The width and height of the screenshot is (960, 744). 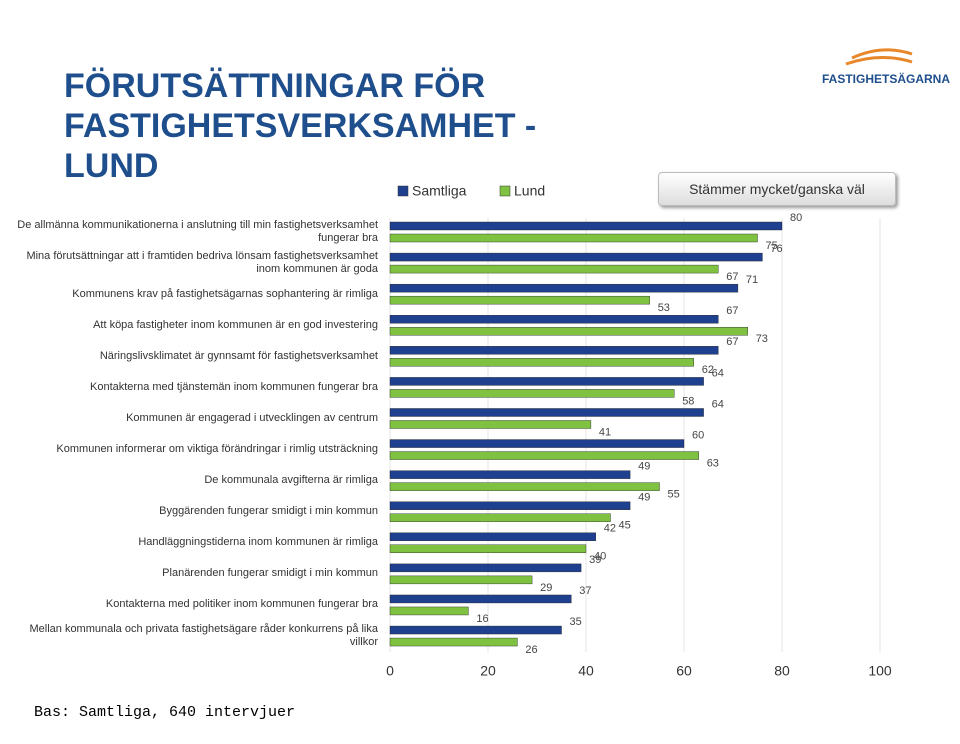 I want to click on x-tick-label: 100, so click(x=880, y=671).